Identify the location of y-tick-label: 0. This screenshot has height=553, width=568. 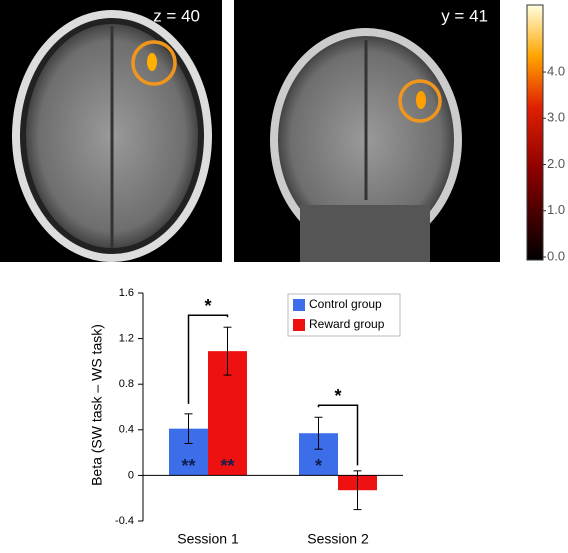
(131, 475).